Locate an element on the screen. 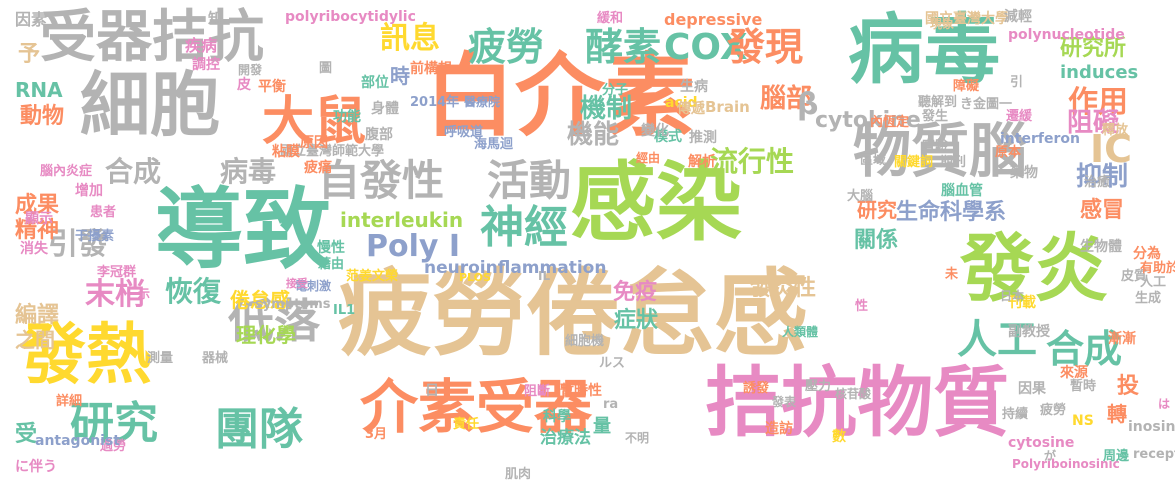 The image size is (1175, 482). cloud-word: 疲勞倦怠感 is located at coordinates (573, 314).